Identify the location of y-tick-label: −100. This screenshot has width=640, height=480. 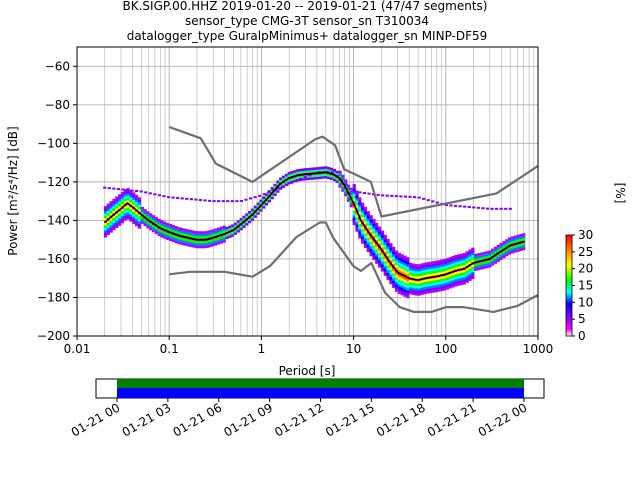
(53, 143).